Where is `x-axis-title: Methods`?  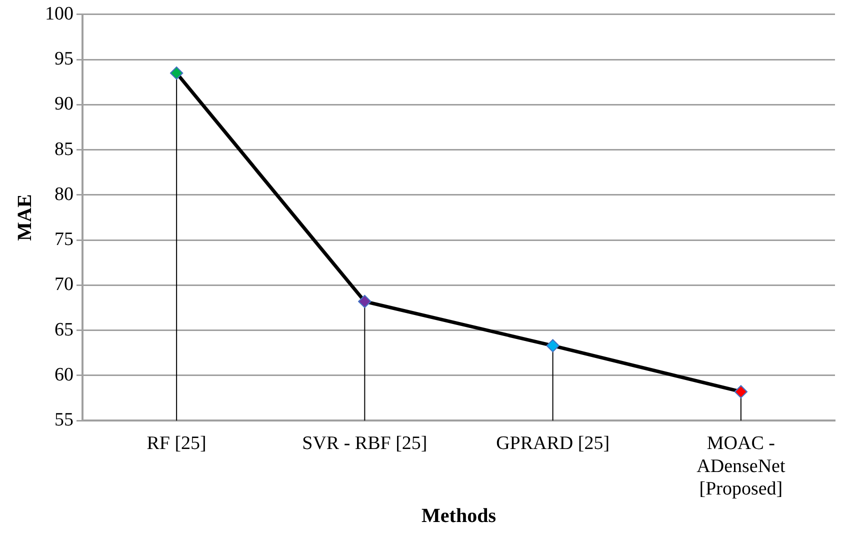 x-axis-title: Methods is located at coordinates (459, 516).